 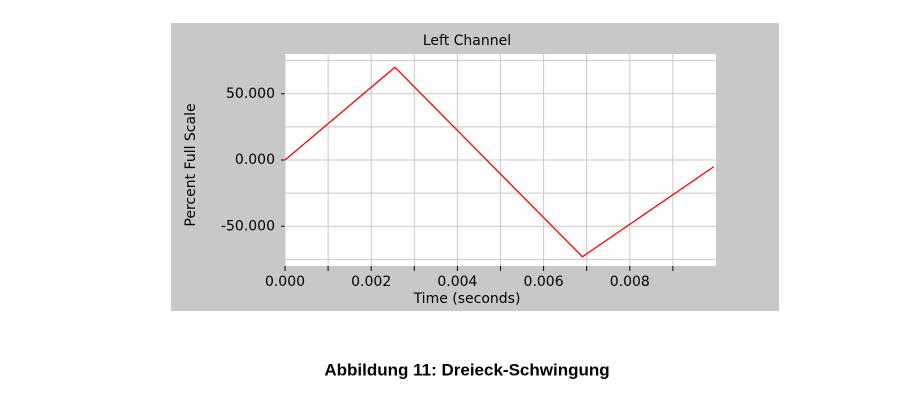 What do you see at coordinates (285, 282) in the screenshot?
I see `x-tick-label: 0.000` at bounding box center [285, 282].